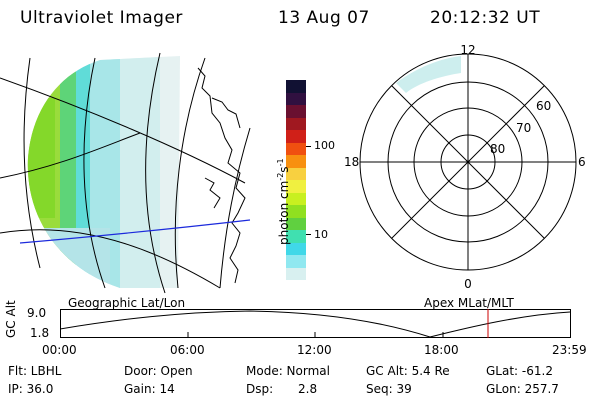 Image resolution: width=600 pixels, height=400 pixels. I want to click on altitude-ylabel: GC Alt, so click(9, 319).